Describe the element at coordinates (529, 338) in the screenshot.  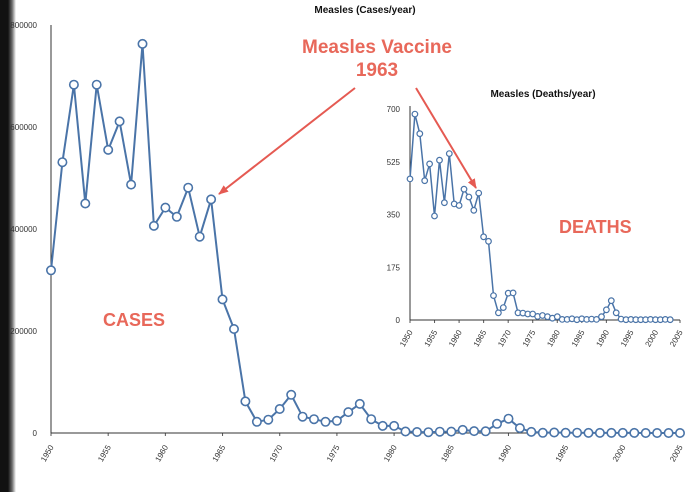
I see `deaths-x-tick-label: 1975` at that location.